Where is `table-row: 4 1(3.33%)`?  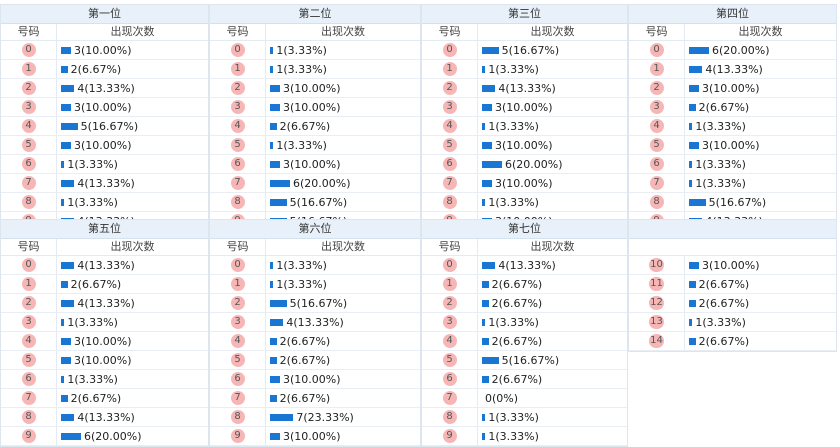 table-row: 4 1(3.33%) is located at coordinates (732, 126).